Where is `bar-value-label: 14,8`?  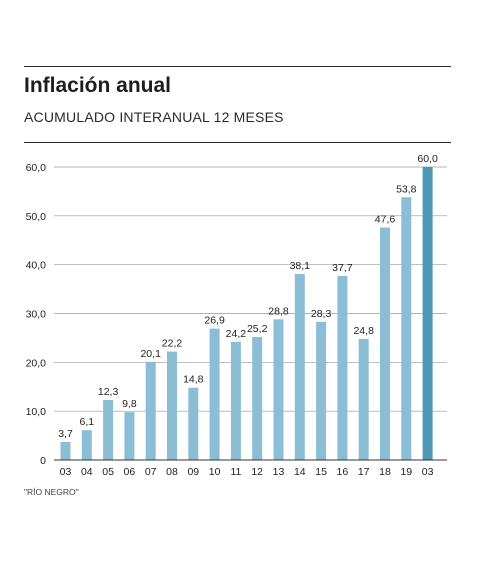
bar-value-label: 14,8 is located at coordinates (193, 380).